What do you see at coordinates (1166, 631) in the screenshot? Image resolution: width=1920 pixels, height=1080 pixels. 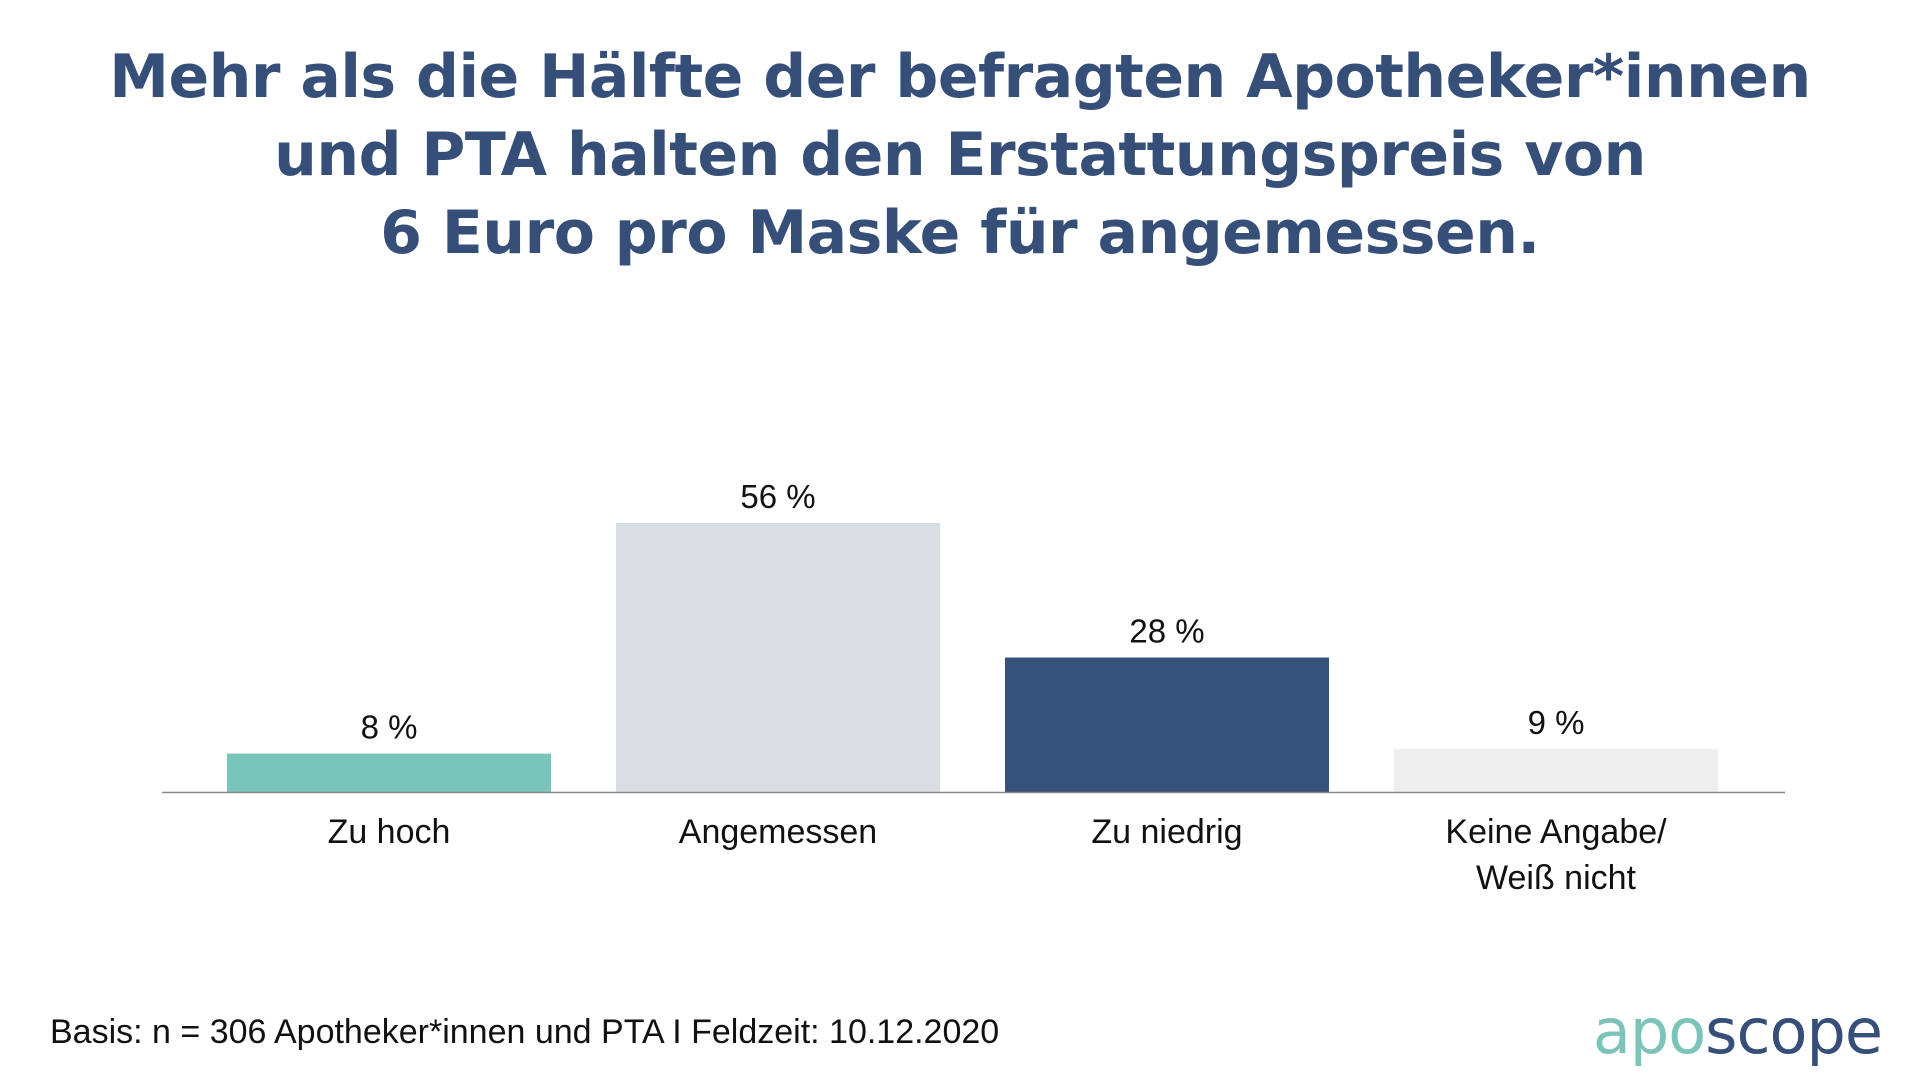 I see `value-label-3: 28 %` at bounding box center [1166, 631].